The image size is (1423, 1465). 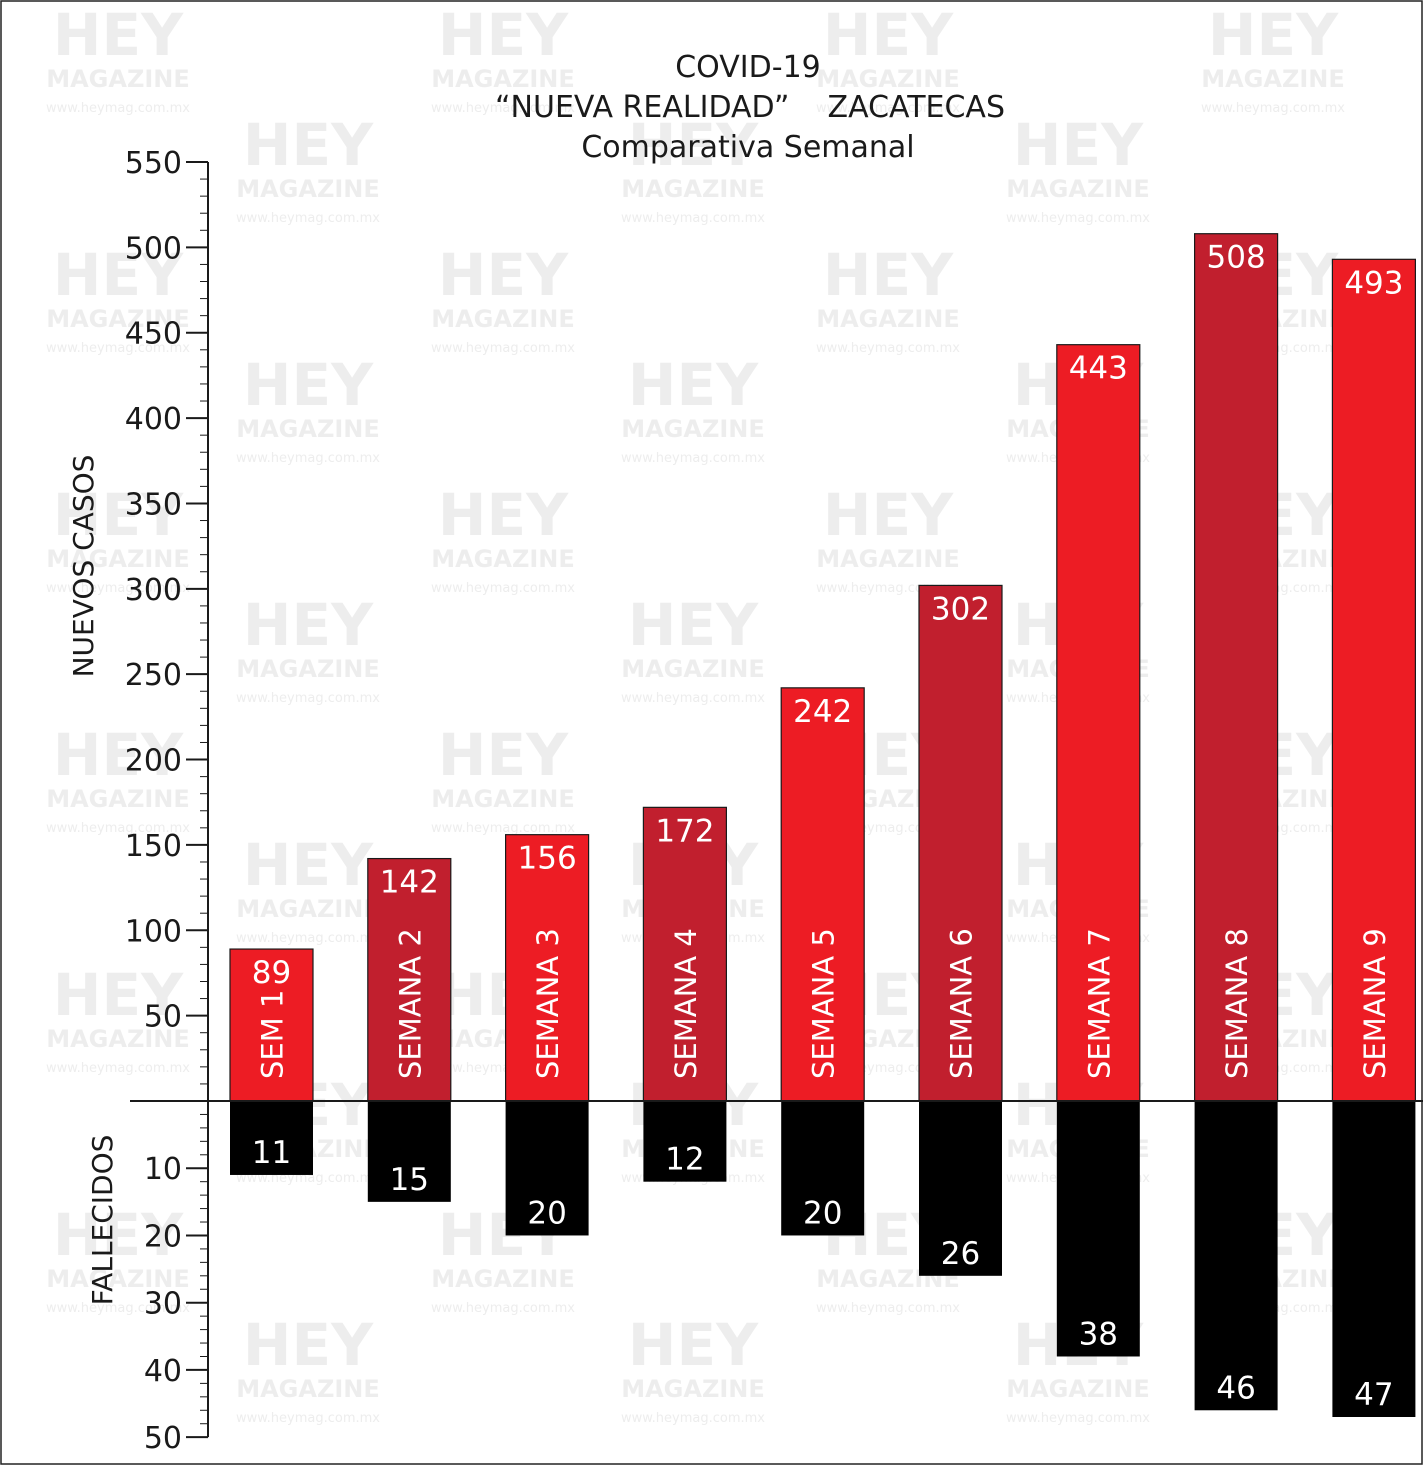 What do you see at coordinates (1099, 1003) in the screenshot?
I see `category-label: SEMANA 7` at bounding box center [1099, 1003].